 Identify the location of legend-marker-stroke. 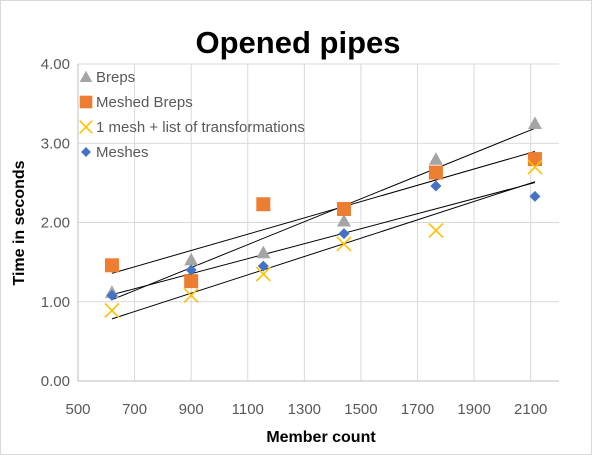
(86, 127).